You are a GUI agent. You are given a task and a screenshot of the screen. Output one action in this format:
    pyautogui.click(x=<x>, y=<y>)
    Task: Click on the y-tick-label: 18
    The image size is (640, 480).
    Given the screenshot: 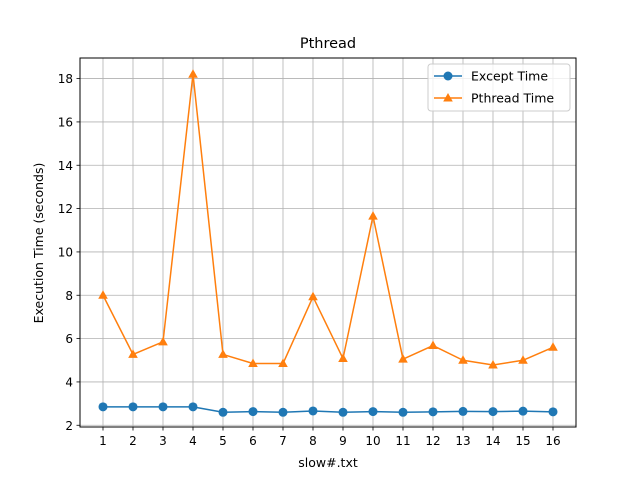 What is the action you would take?
    pyautogui.click(x=65, y=79)
    